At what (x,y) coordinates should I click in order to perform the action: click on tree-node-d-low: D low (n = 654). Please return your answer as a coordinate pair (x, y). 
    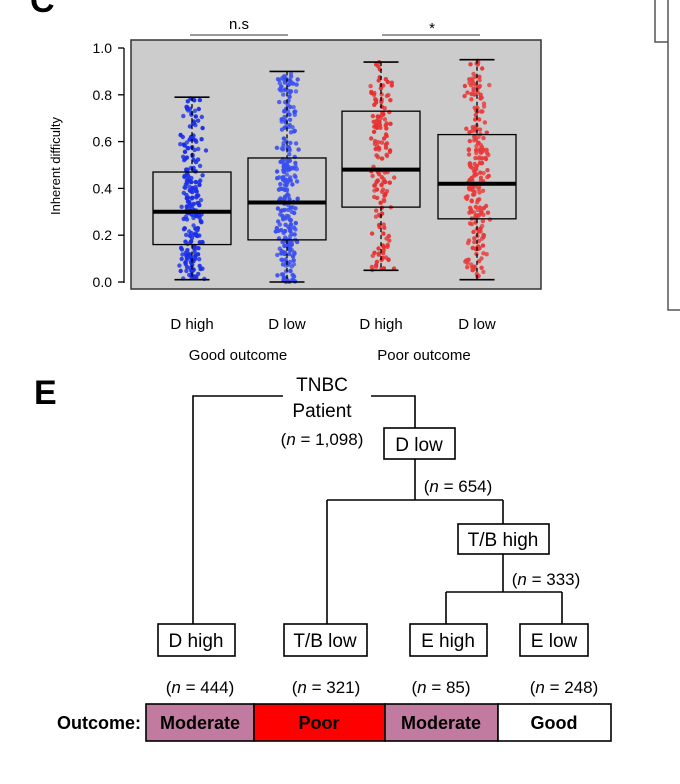
    Looking at the image, I should click on (437, 461).